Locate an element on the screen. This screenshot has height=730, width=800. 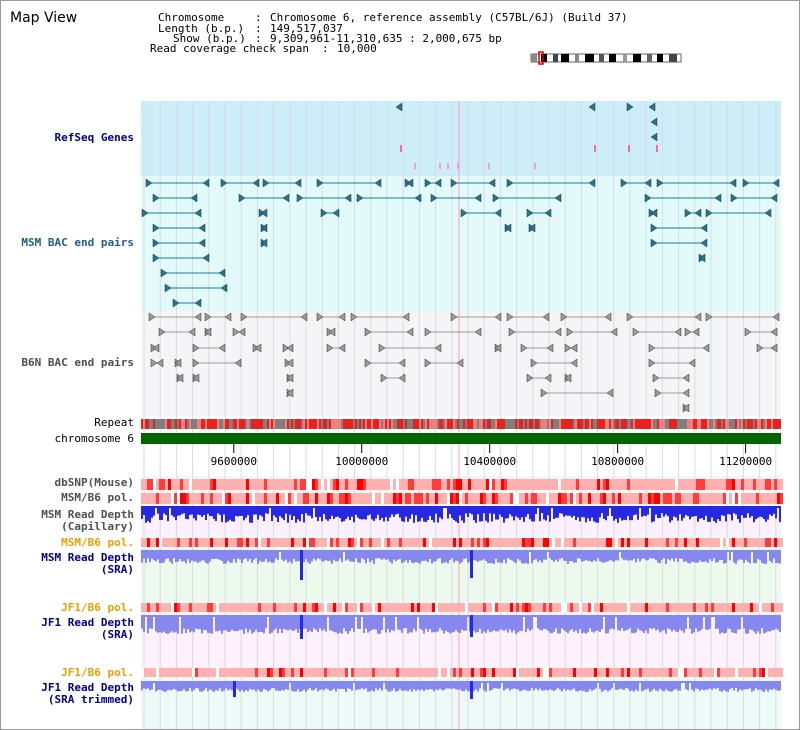
colon-4: : is located at coordinates (325, 48).